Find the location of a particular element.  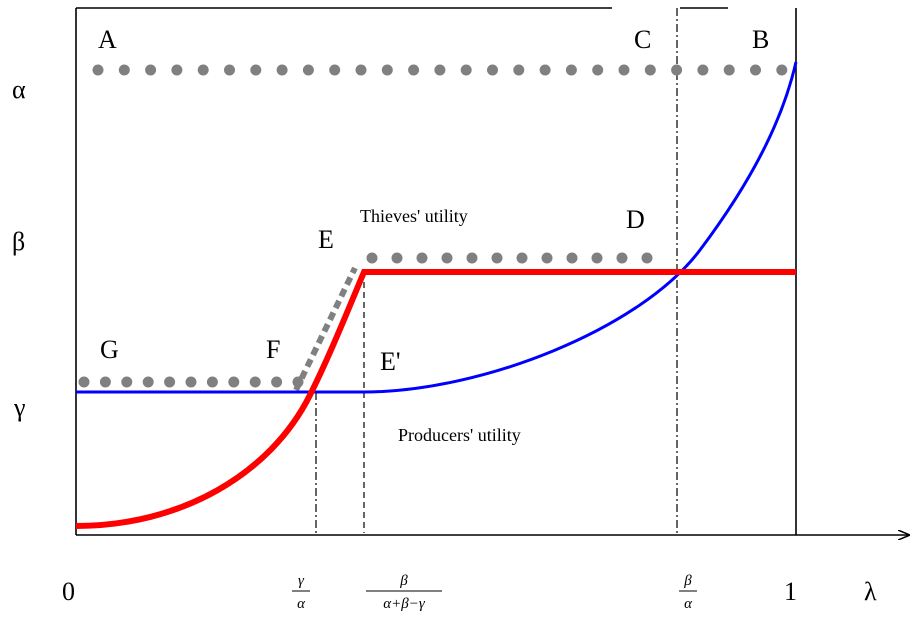

point-label-F: F is located at coordinates (273, 349).